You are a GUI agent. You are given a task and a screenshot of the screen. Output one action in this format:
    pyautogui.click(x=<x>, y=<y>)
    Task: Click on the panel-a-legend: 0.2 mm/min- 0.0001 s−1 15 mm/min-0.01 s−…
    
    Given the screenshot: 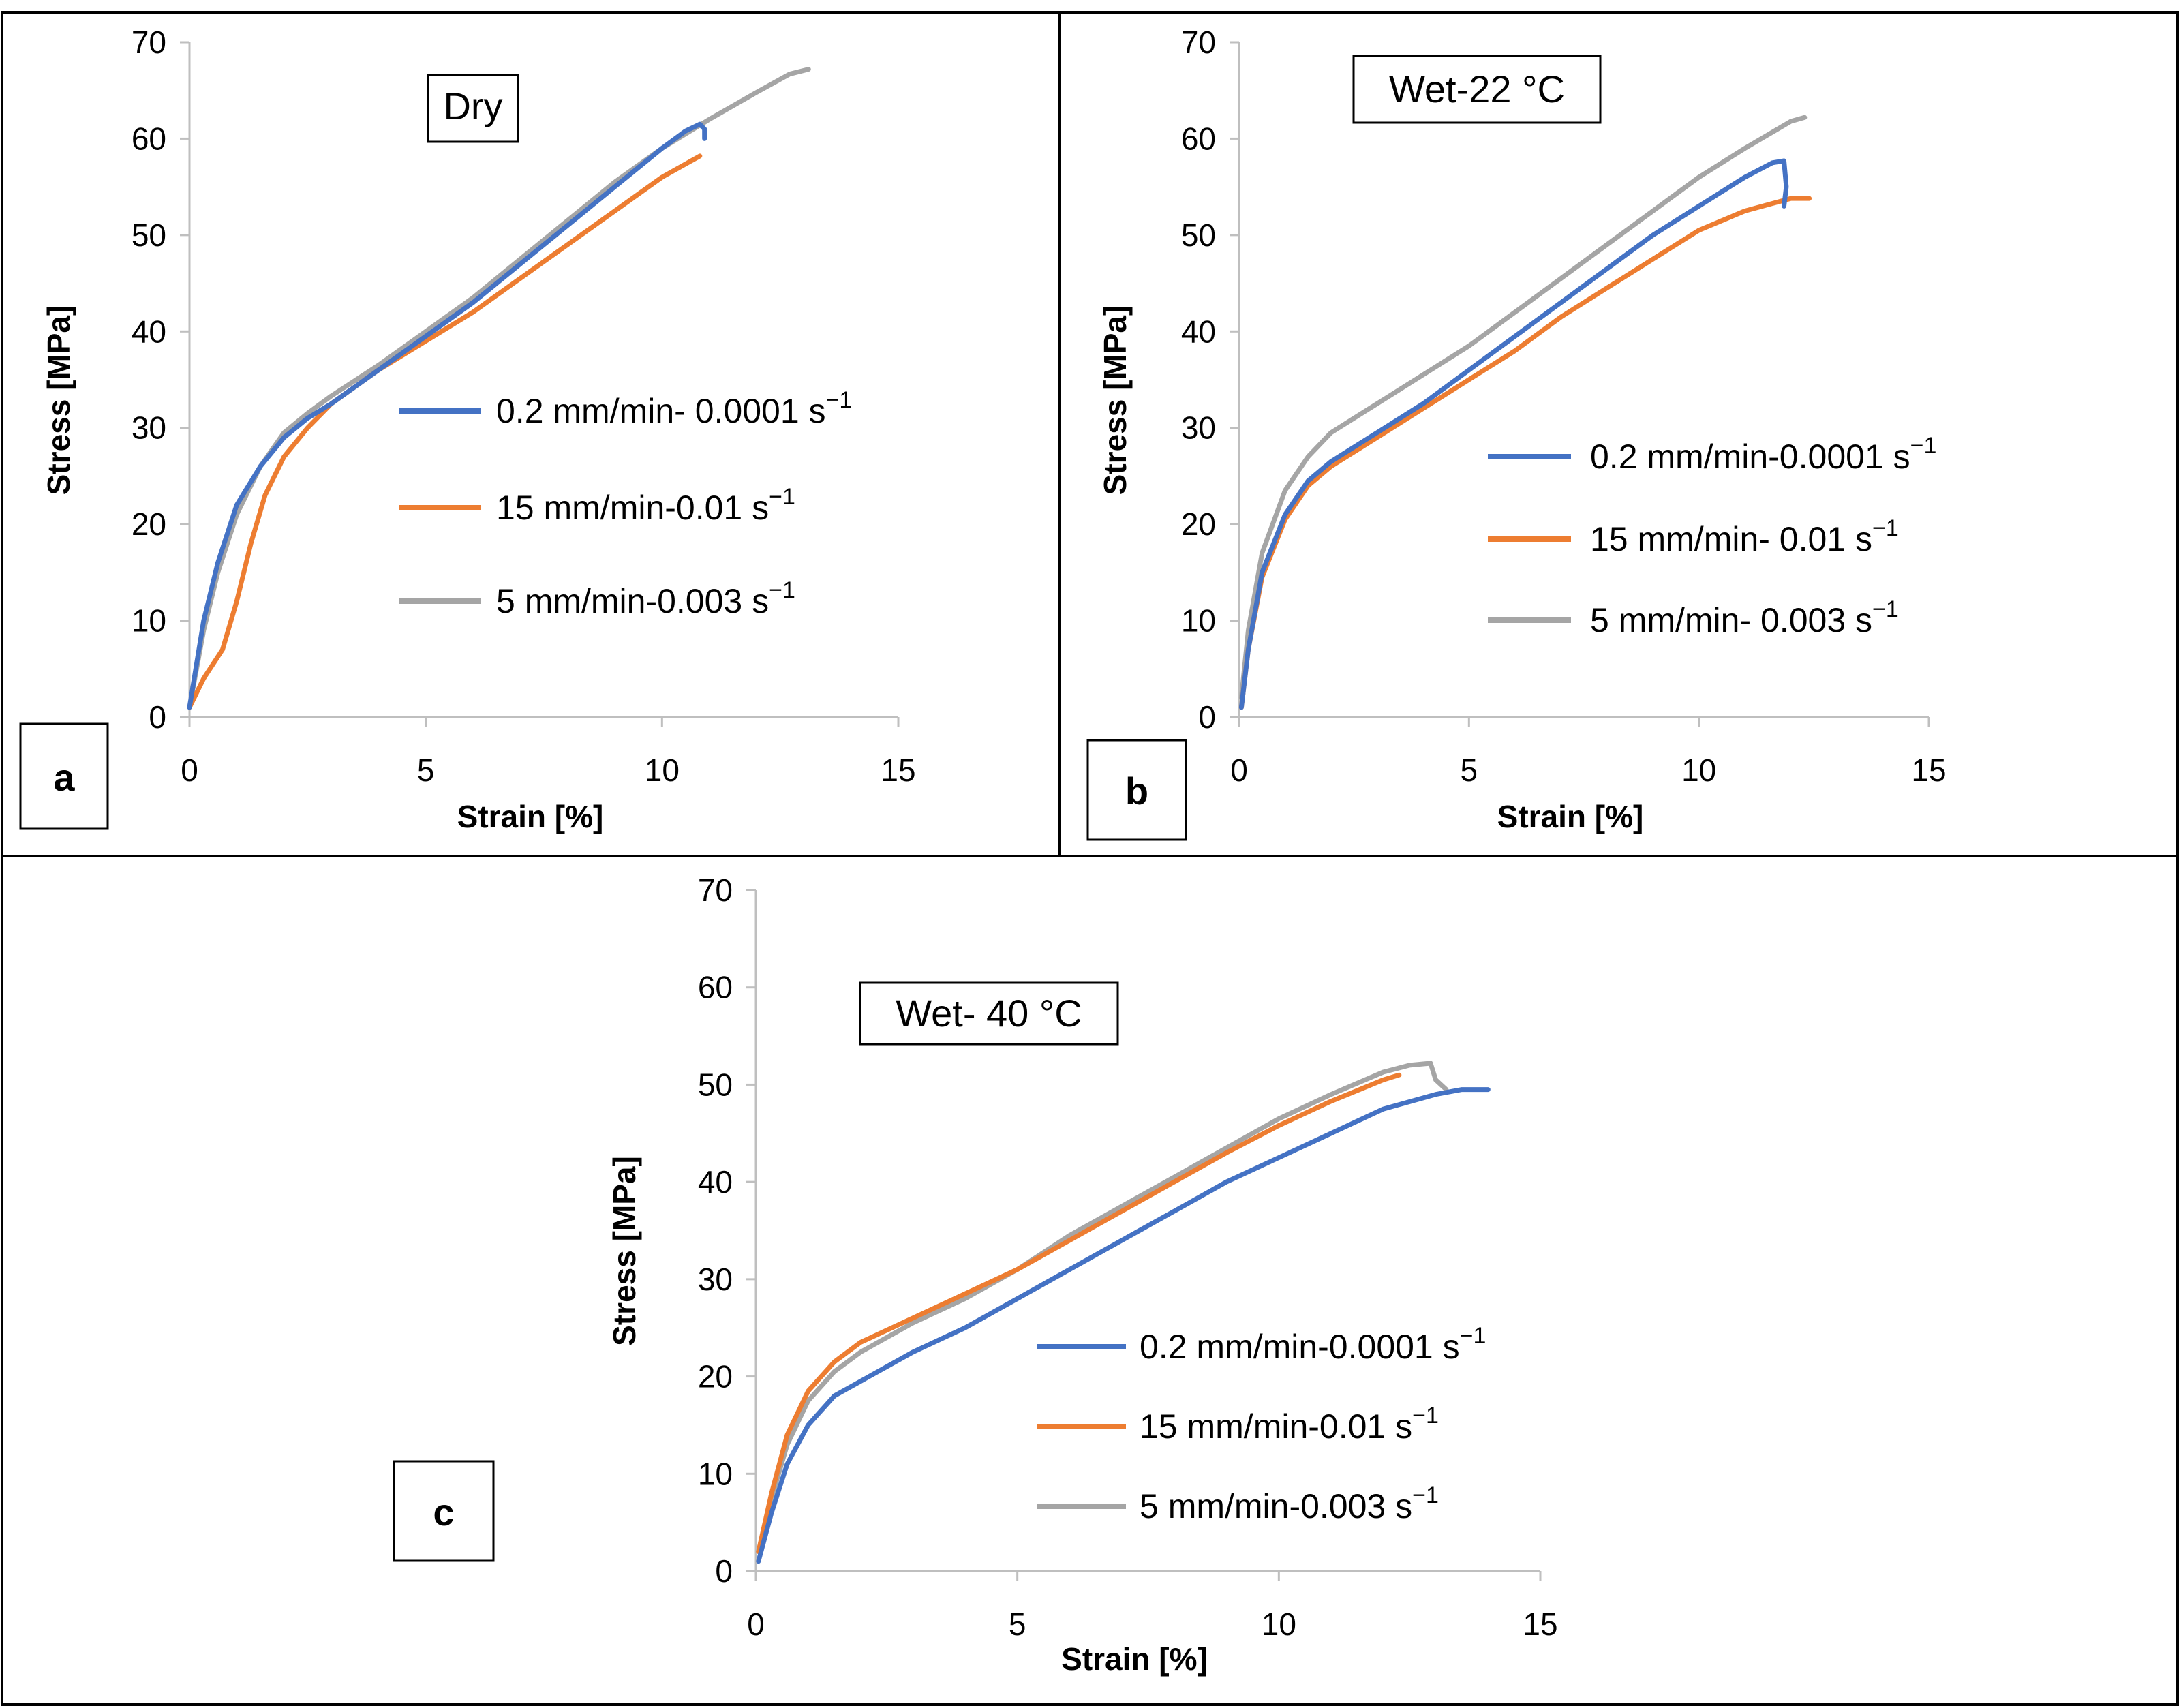 What is the action you would take?
    pyautogui.click(x=625, y=503)
    